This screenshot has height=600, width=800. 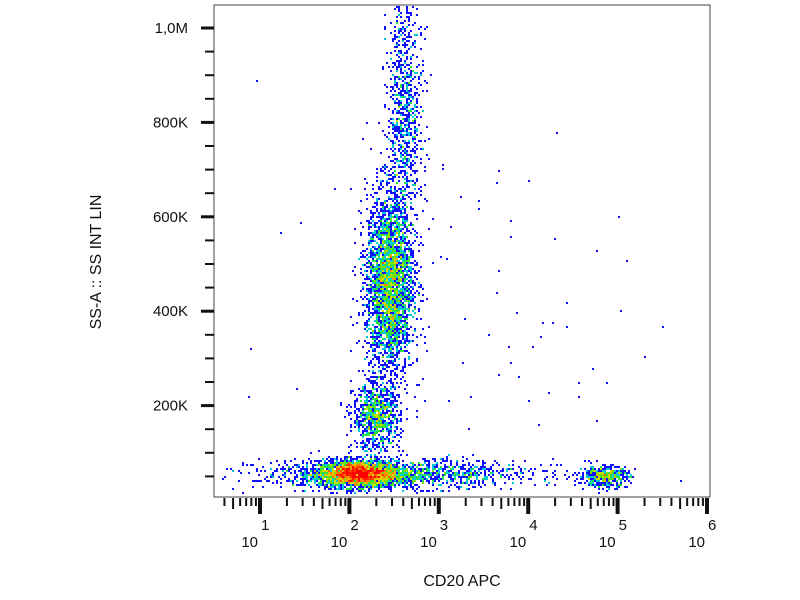 I want to click on y-tick-label: 800K, so click(x=170, y=122).